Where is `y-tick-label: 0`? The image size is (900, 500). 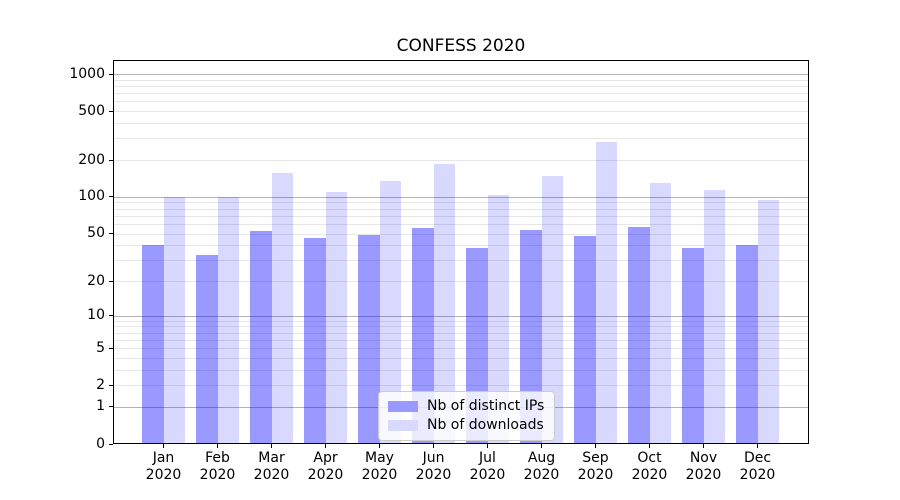 y-tick-label: 0 is located at coordinates (100, 443).